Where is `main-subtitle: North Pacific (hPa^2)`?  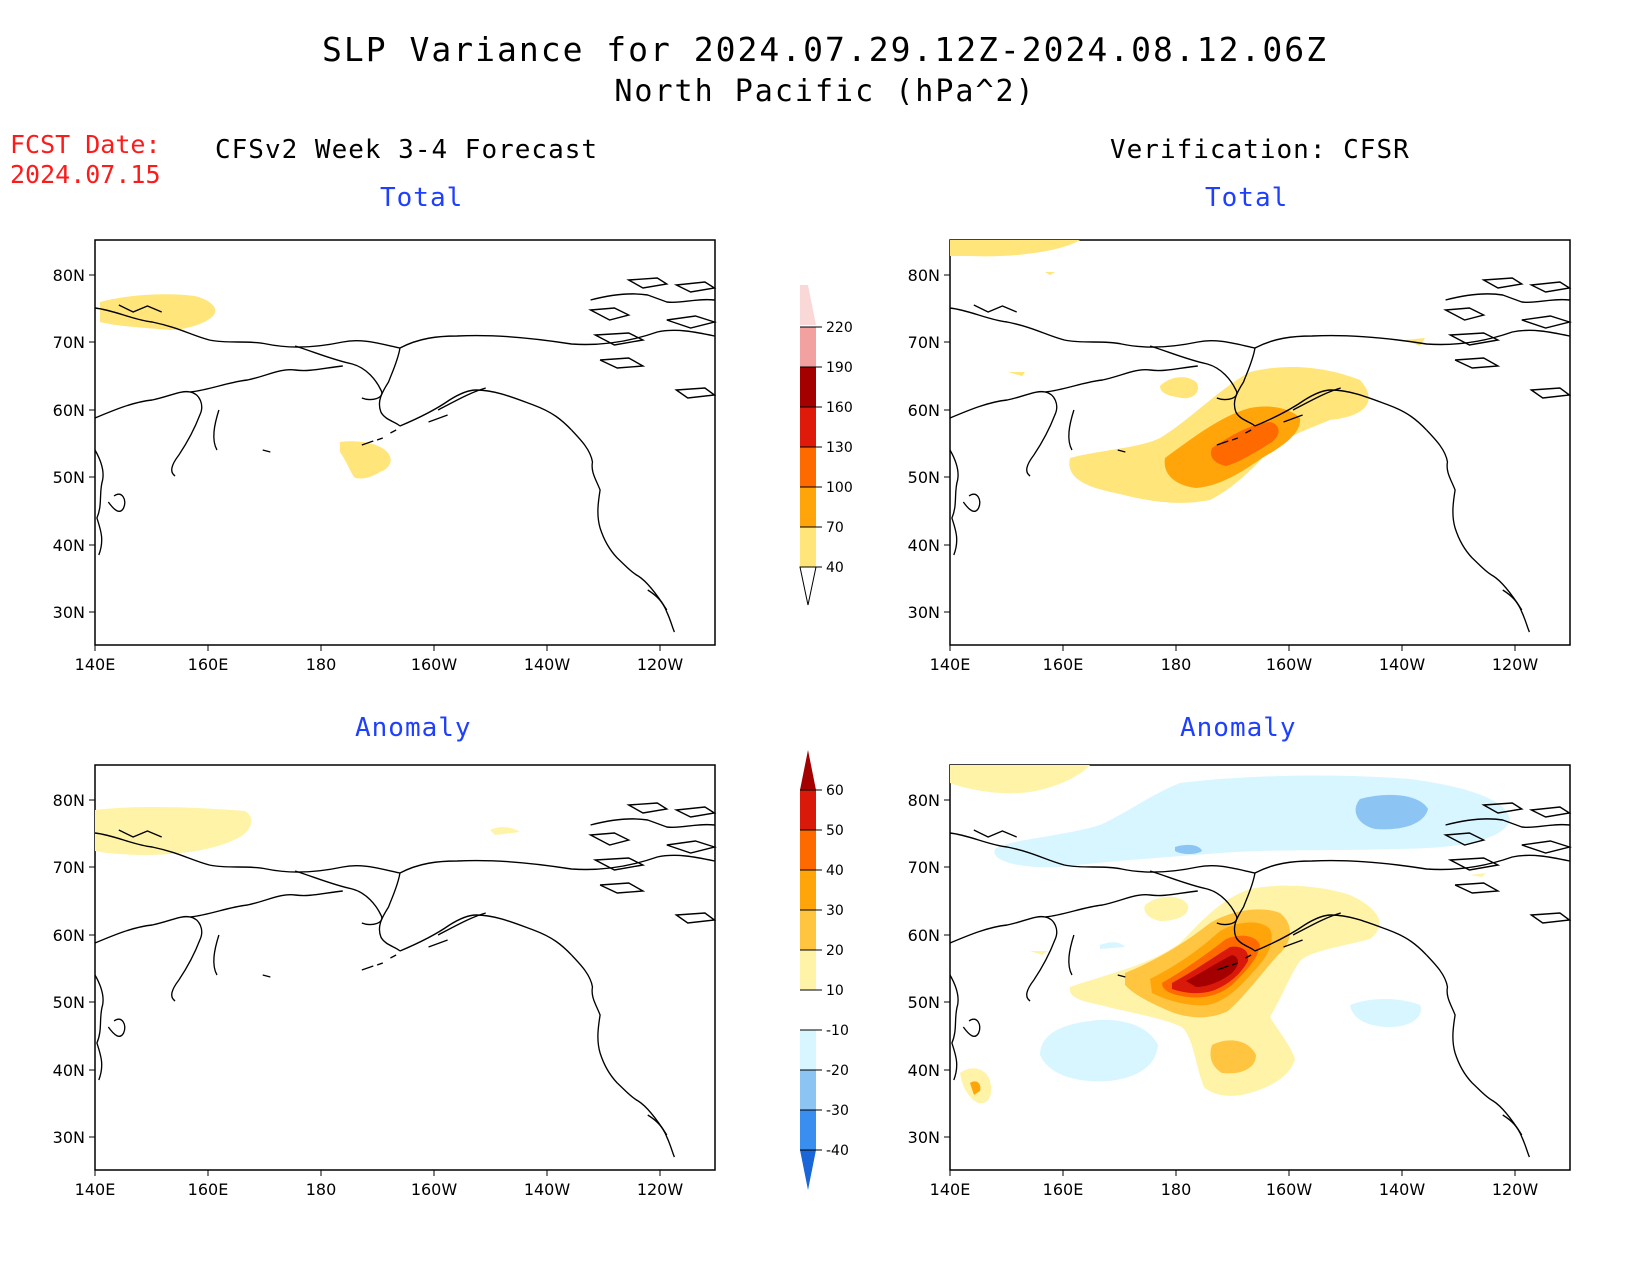 main-subtitle: North Pacific (hPa^2) is located at coordinates (825, 91).